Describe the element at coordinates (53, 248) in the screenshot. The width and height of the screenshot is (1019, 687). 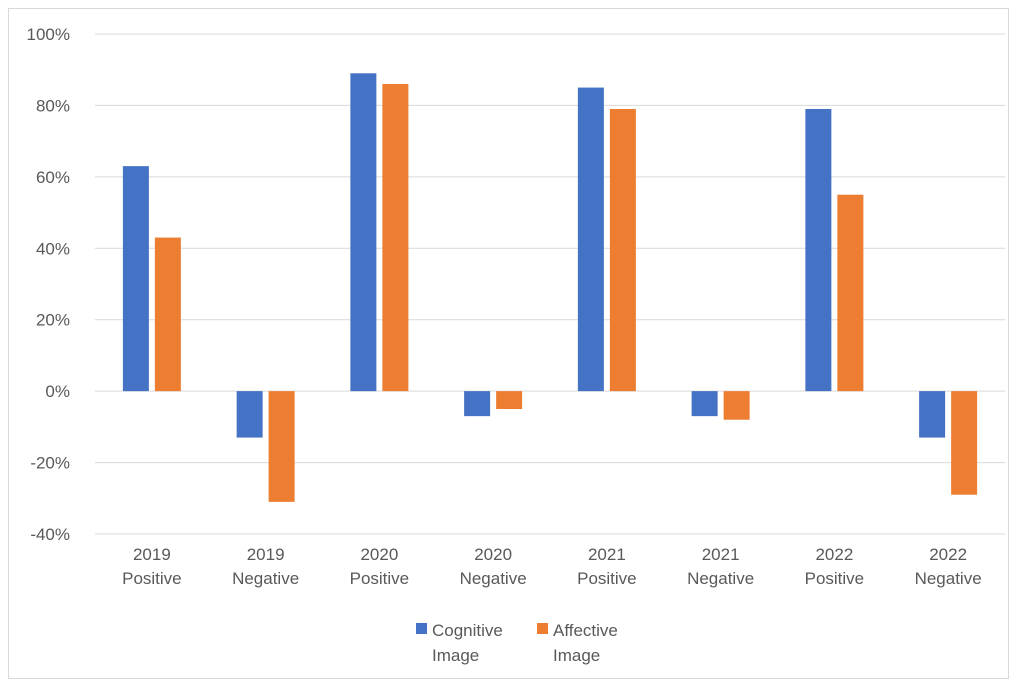
I see `y-tick-label: 40%` at that location.